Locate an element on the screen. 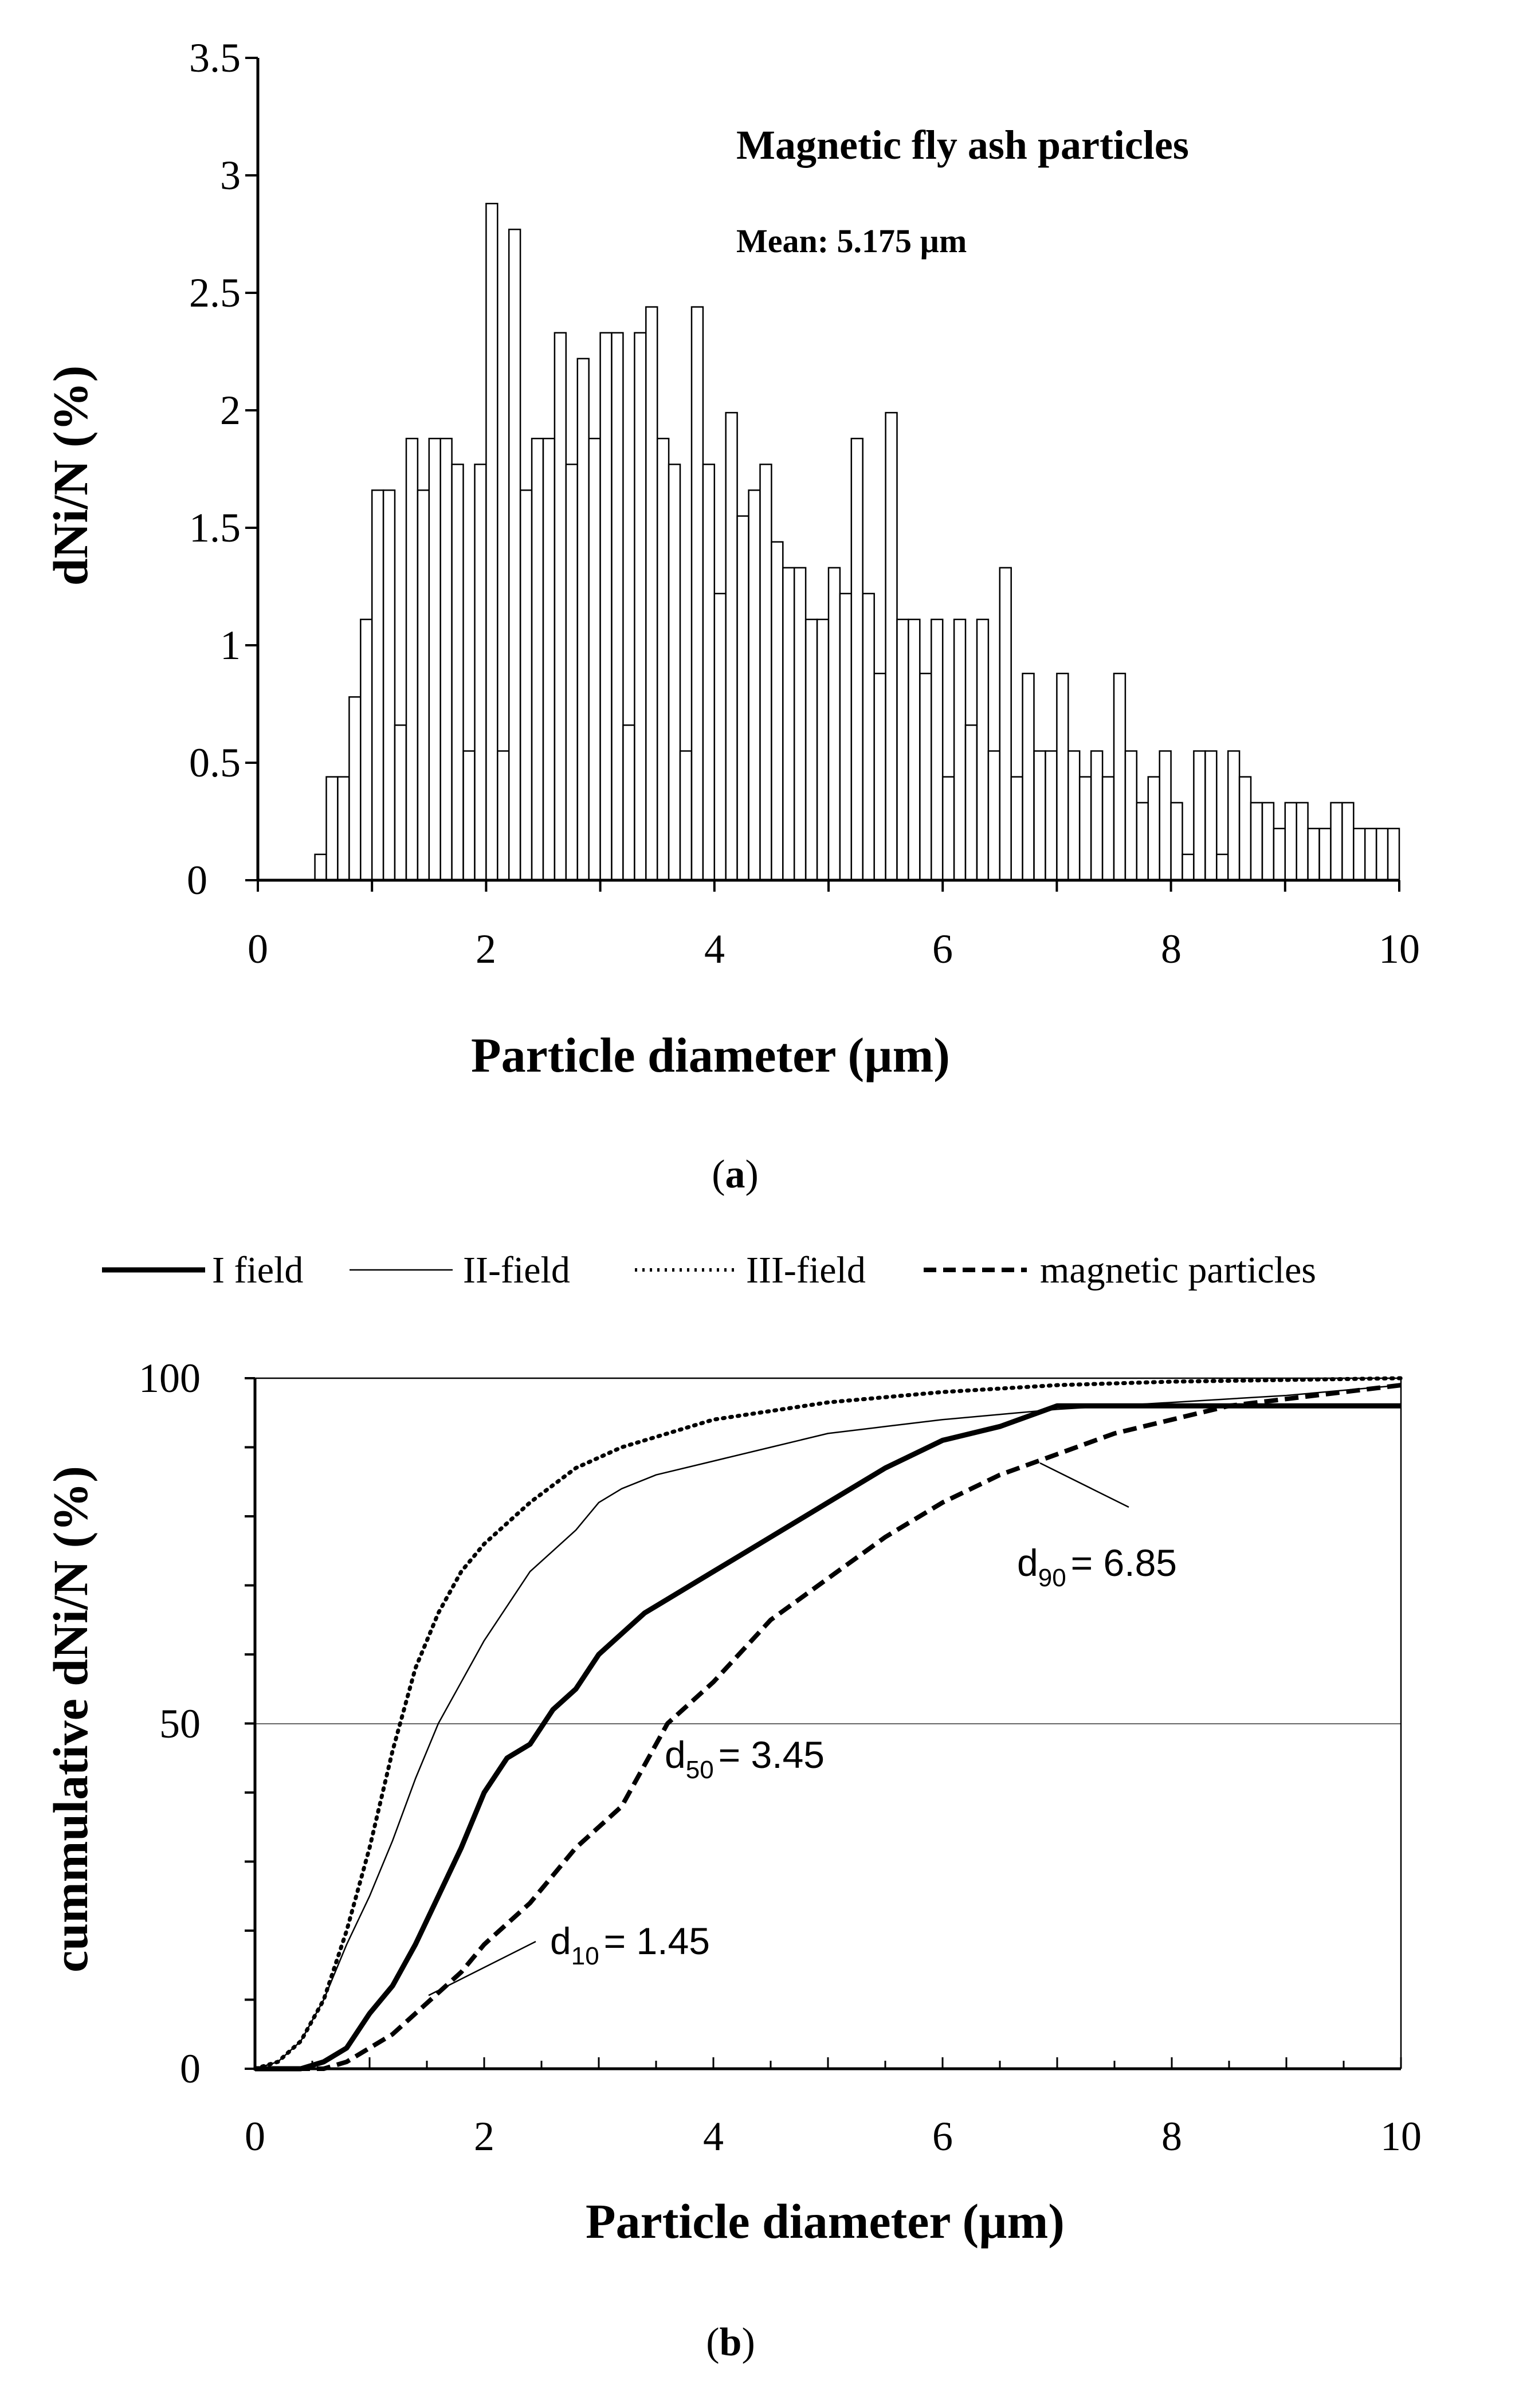 The height and width of the screenshot is (2408, 1519). annotation-d10-subscript: 10 is located at coordinates (585, 1956).